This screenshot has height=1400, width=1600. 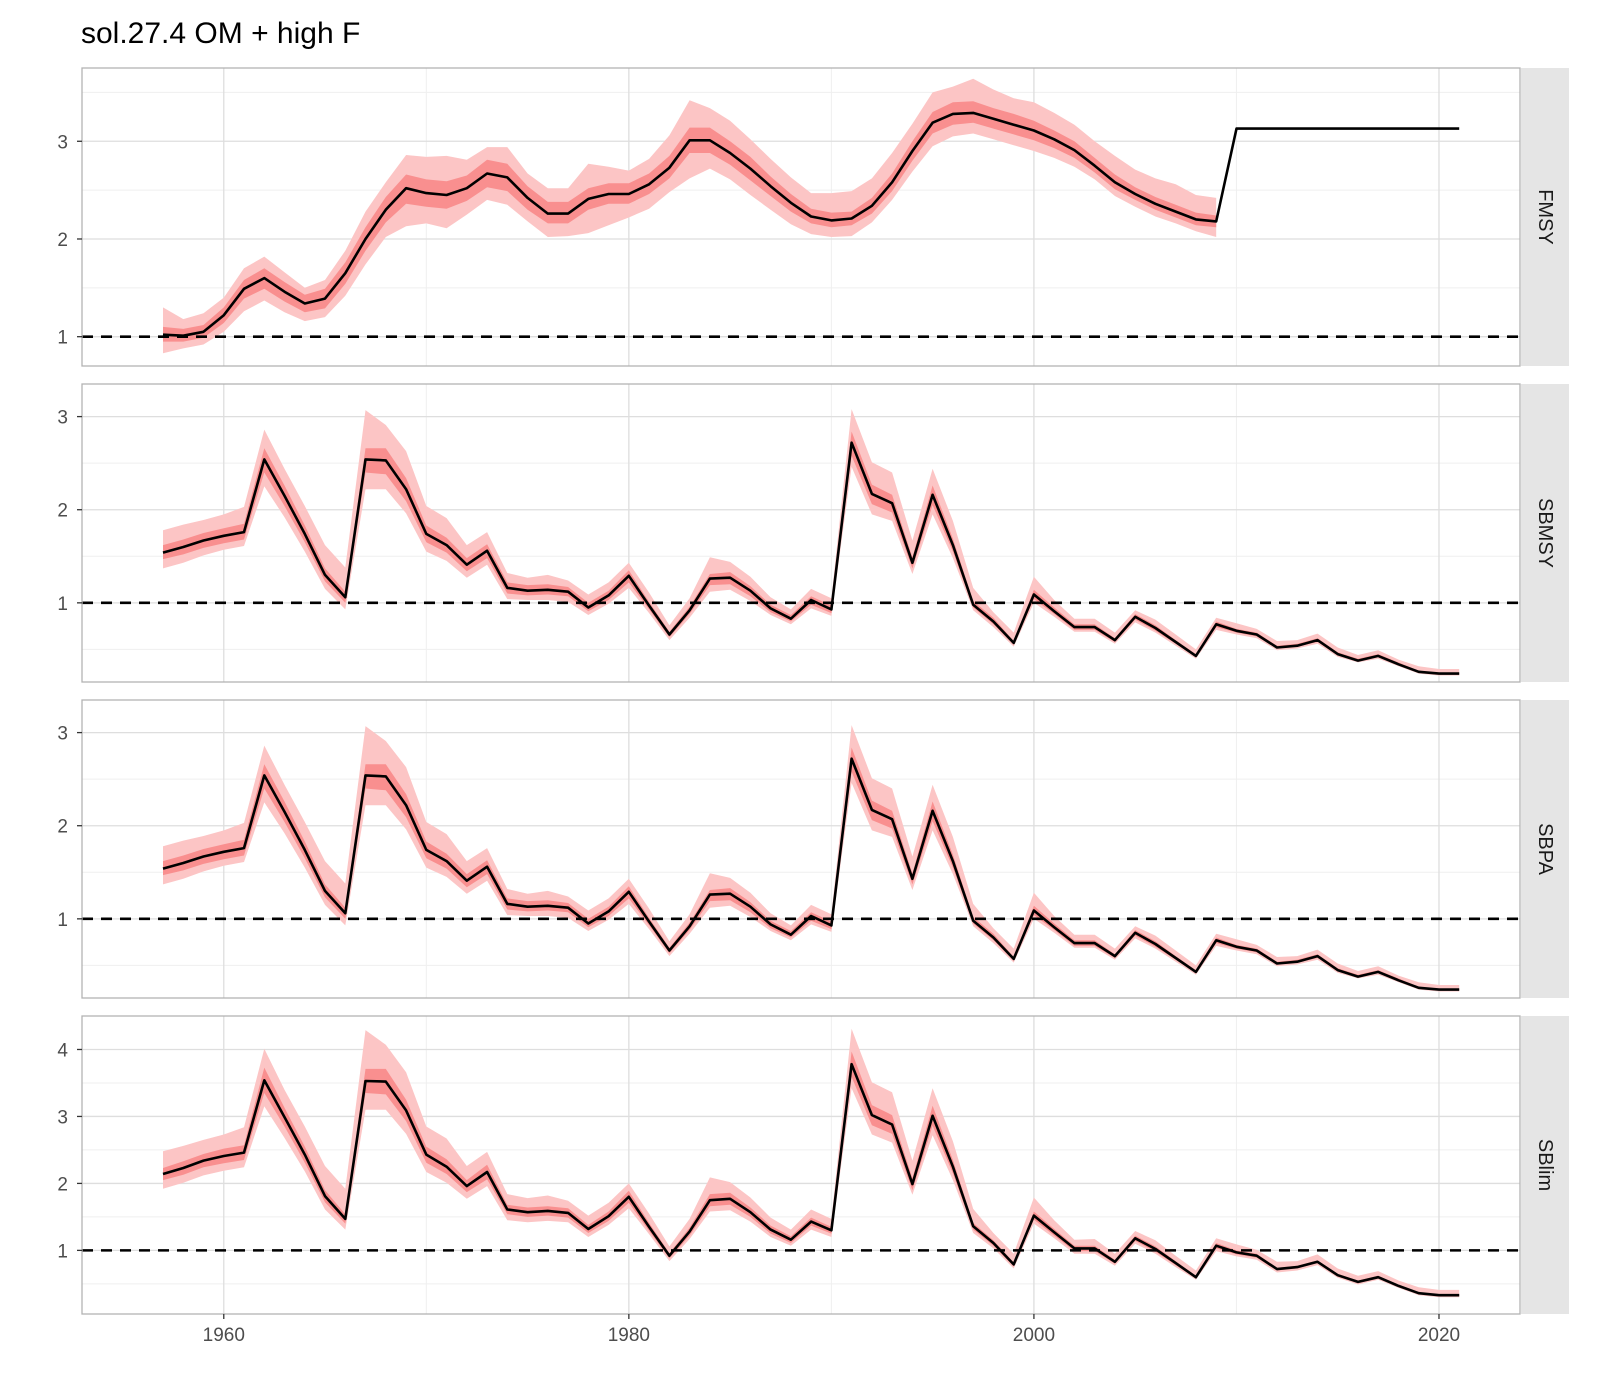 What do you see at coordinates (629, 1335) in the screenshot?
I see `x-tick-label: 1980` at bounding box center [629, 1335].